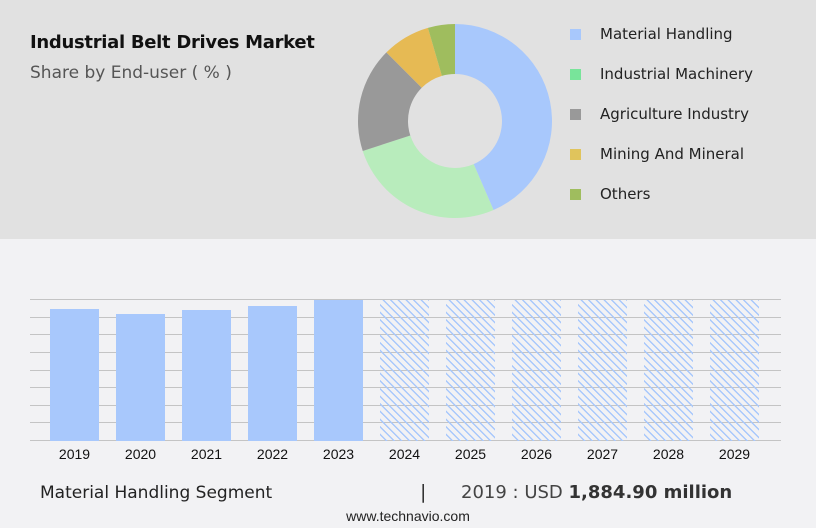 The image size is (816, 528). What do you see at coordinates (405, 299) in the screenshot?
I see `gridline` at bounding box center [405, 299].